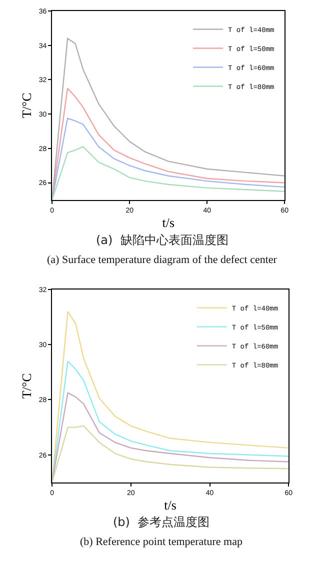 The width and height of the screenshot is (325, 561). Describe the element at coordinates (161, 542) in the screenshot. I see `text: (b) Reference point temperature map` at that location.